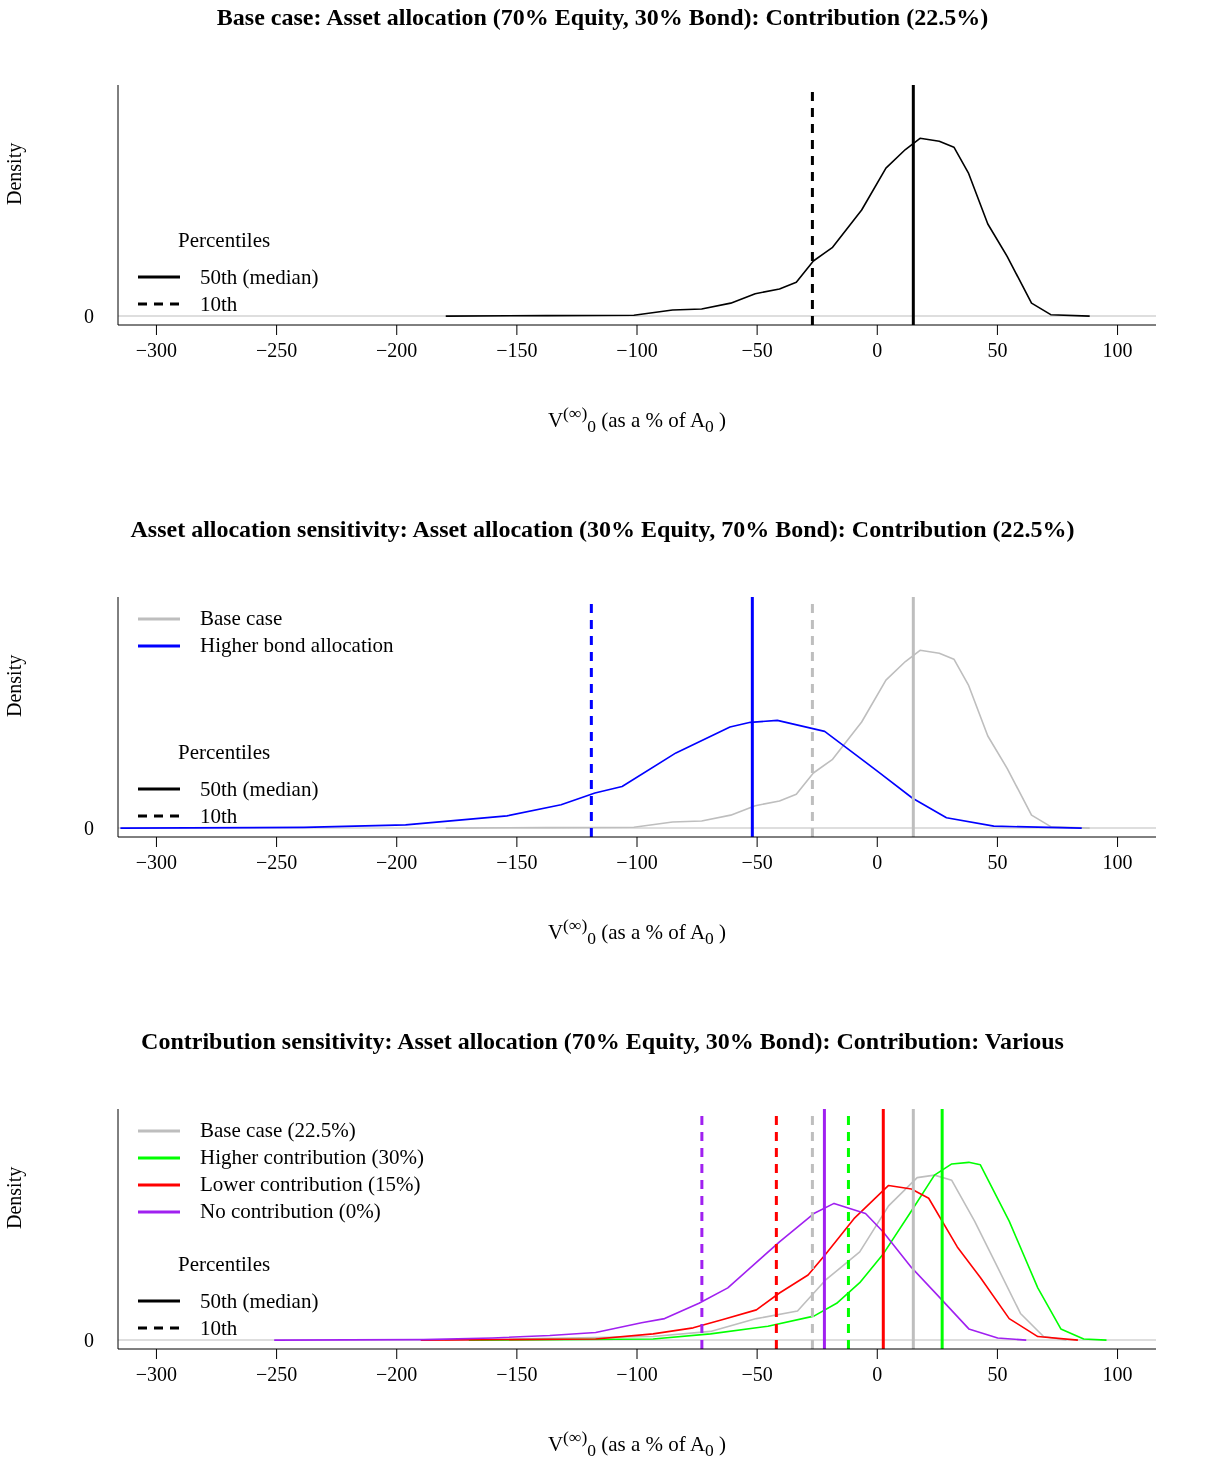  Describe the element at coordinates (312, 1157) in the screenshot. I see `legend-label: Higher contribution (30%)` at that location.